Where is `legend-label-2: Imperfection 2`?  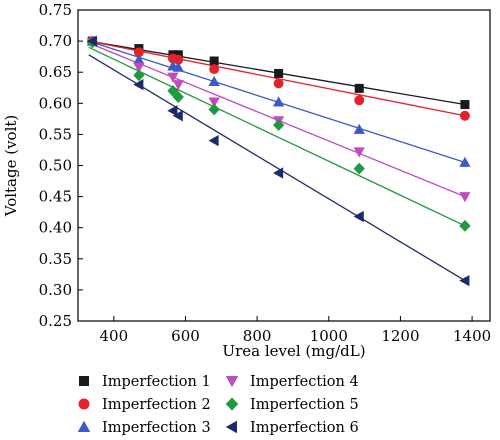
legend-label-2: Imperfection 2 is located at coordinates (156, 405).